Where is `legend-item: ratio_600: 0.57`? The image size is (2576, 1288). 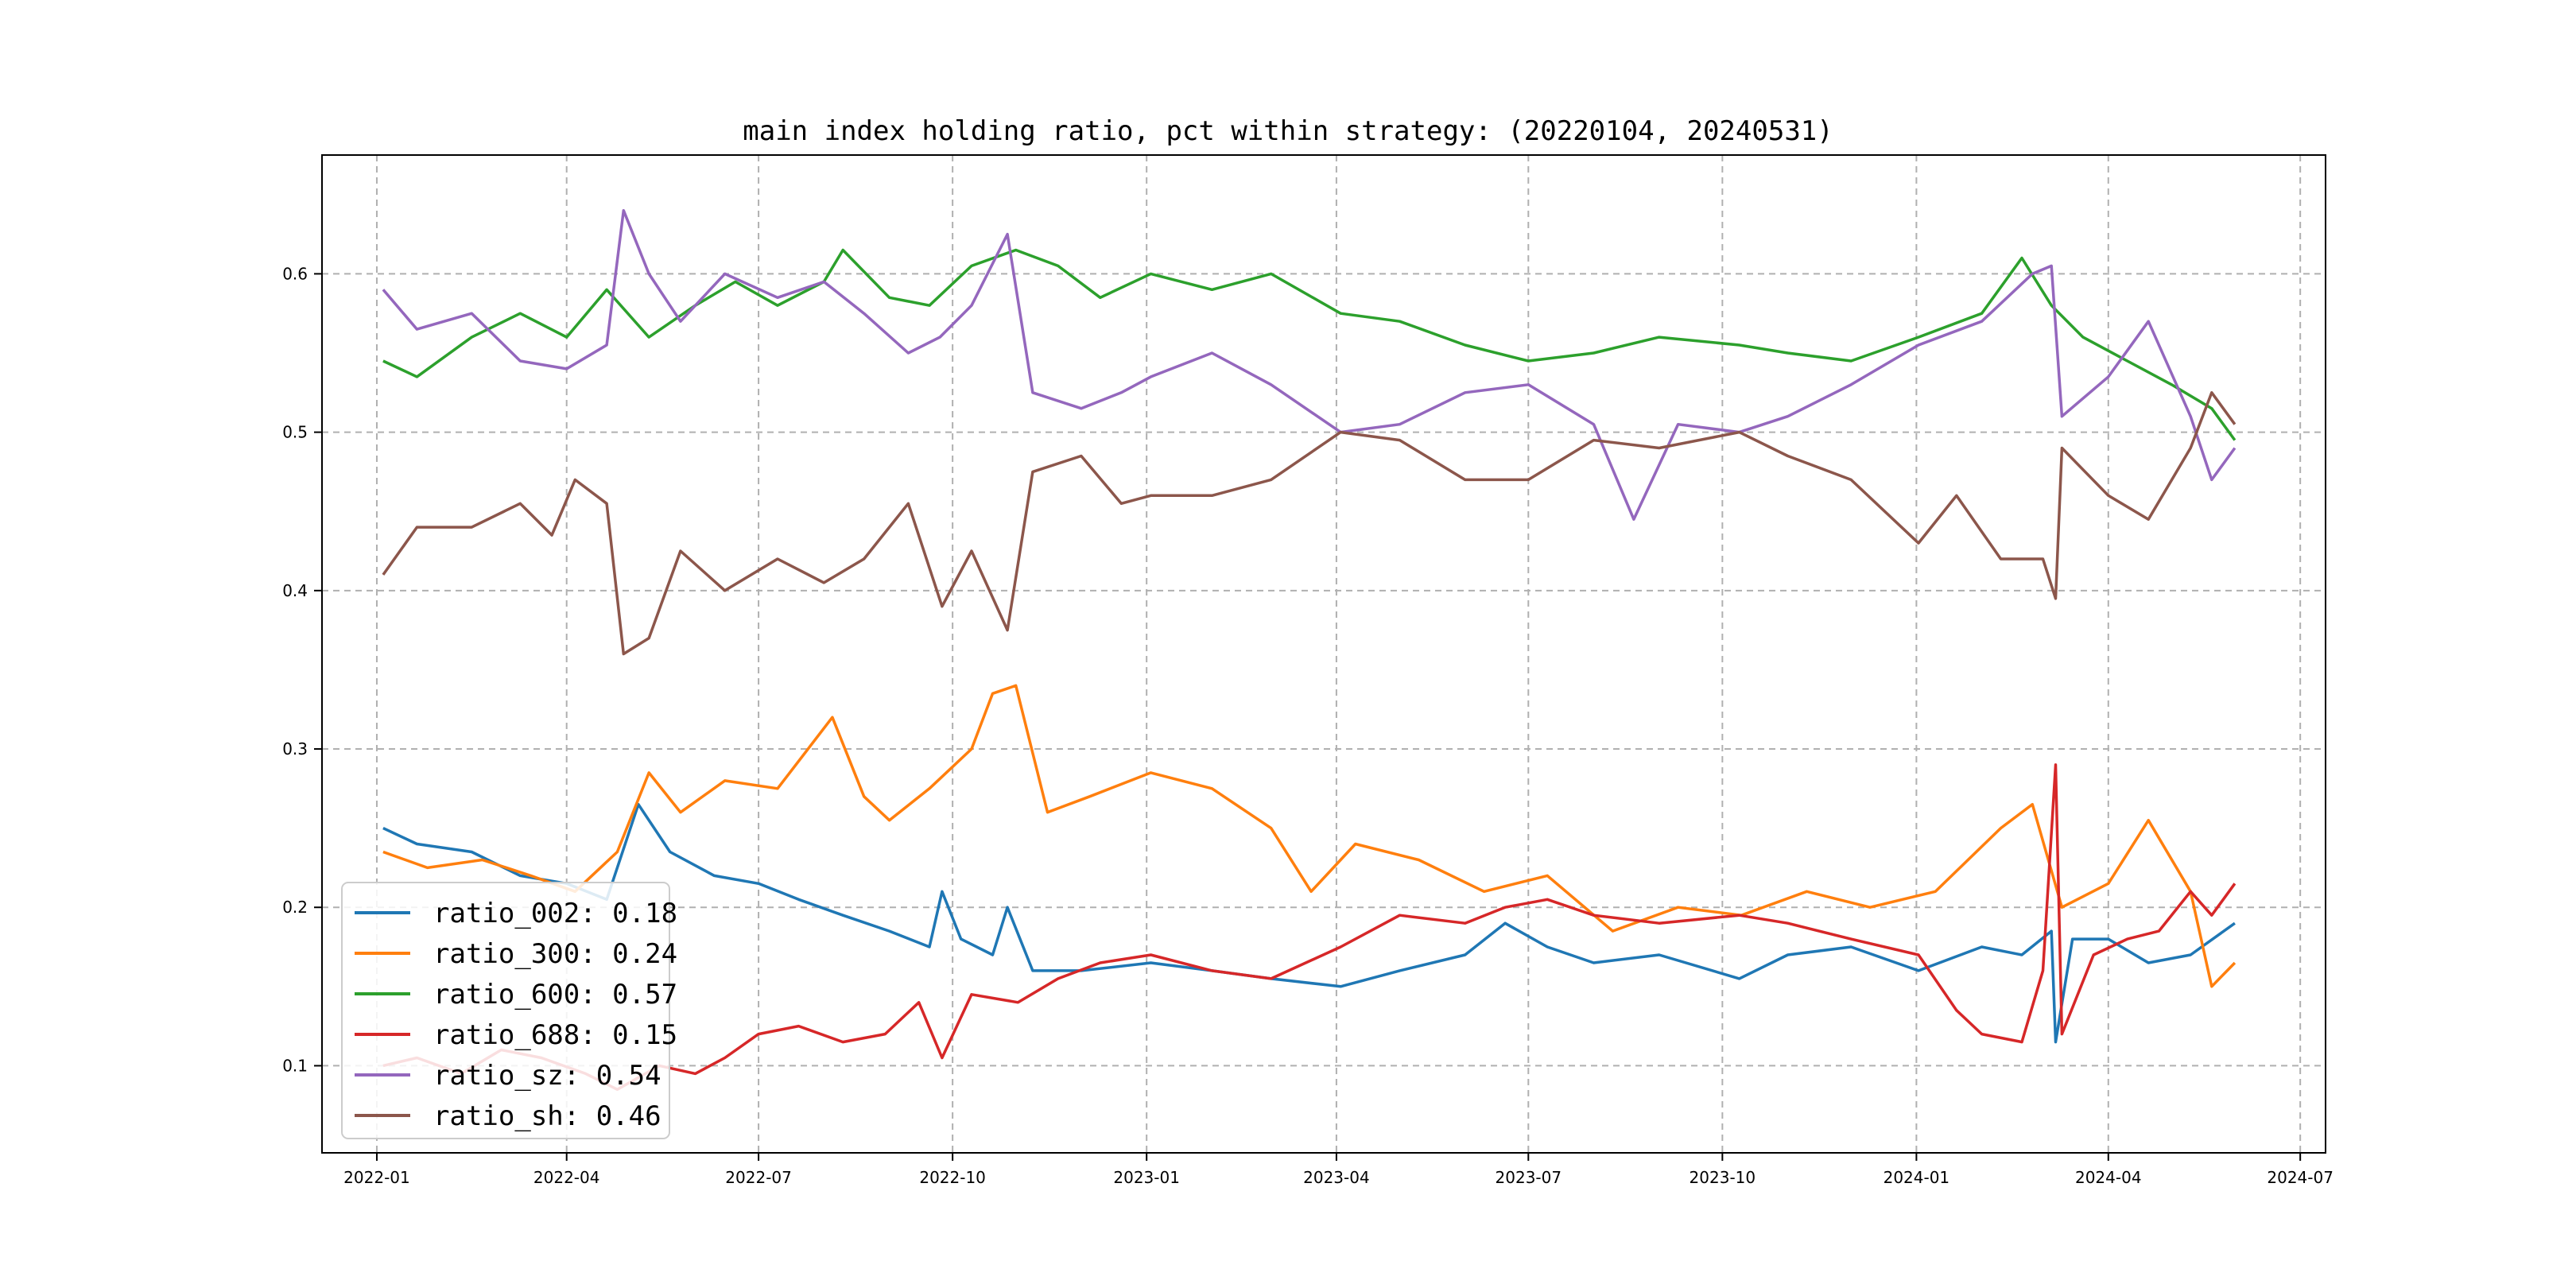 legend-item: ratio_600: 0.57 is located at coordinates (516, 995).